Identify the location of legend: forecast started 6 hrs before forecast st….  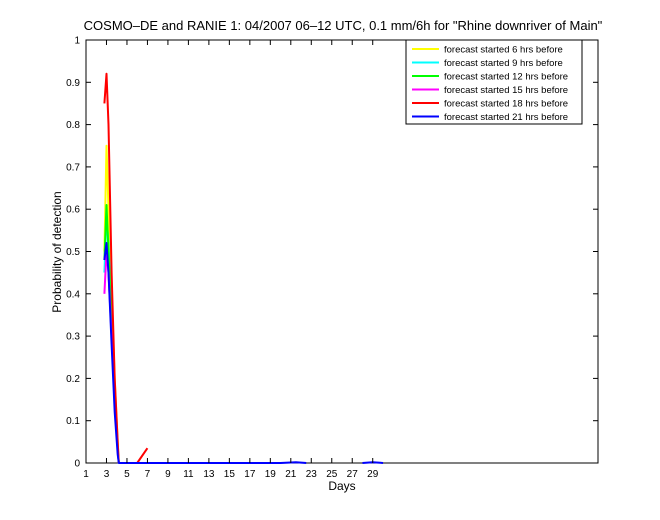
(494, 82).